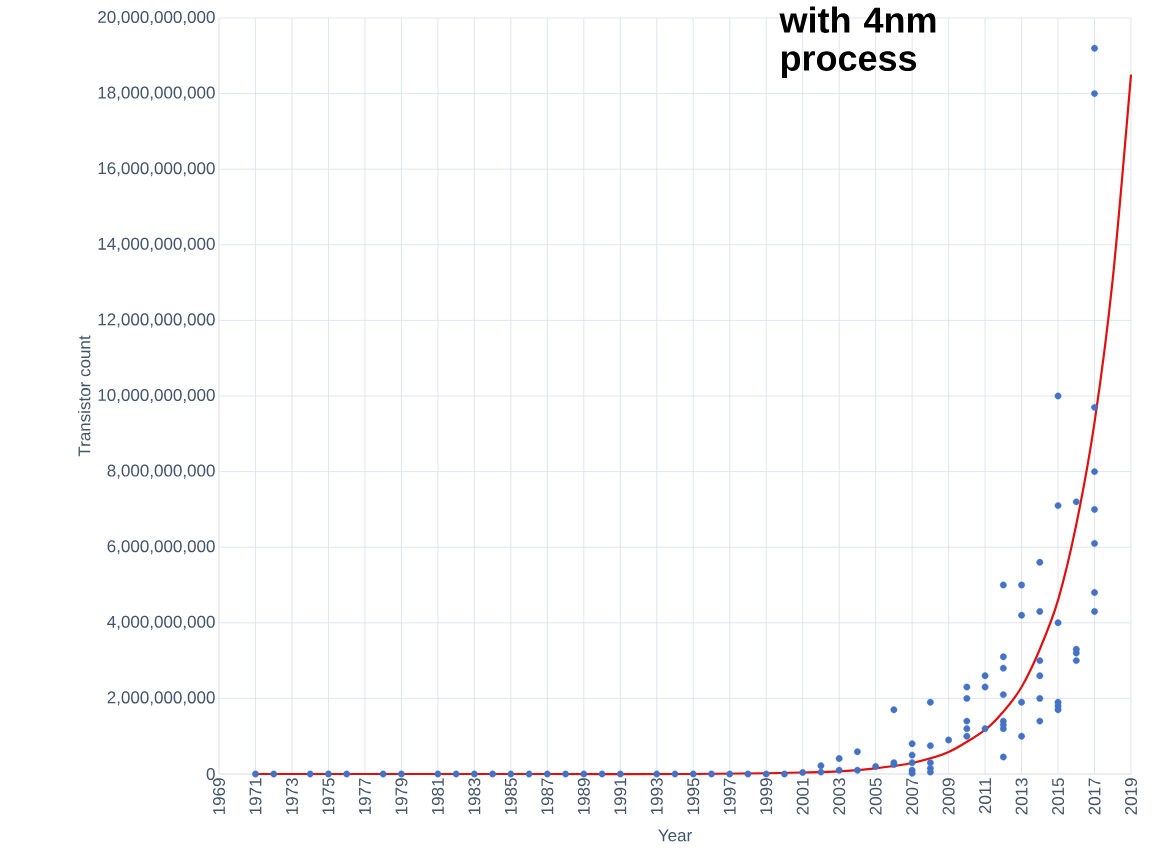 The height and width of the screenshot is (865, 1153). What do you see at coordinates (912, 796) in the screenshot?
I see `x-tick-label: 2007` at bounding box center [912, 796].